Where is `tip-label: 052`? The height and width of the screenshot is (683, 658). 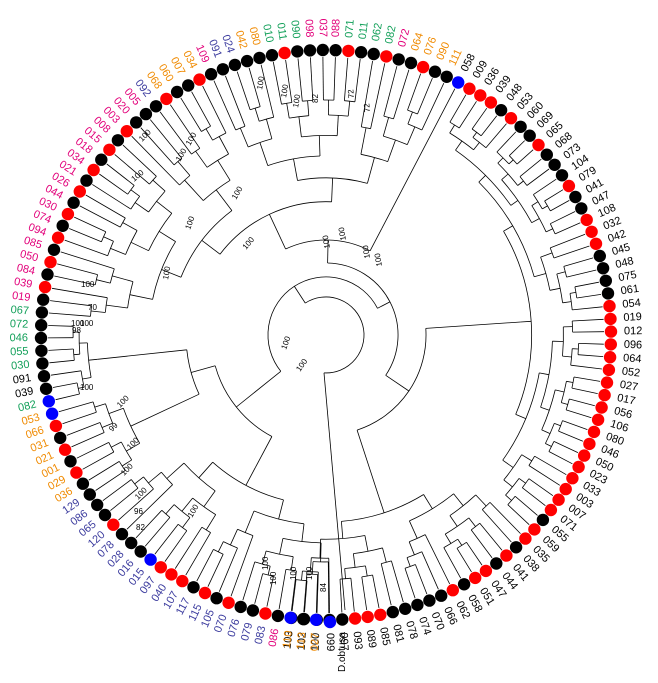
tip-label: 052 is located at coordinates (631, 372).